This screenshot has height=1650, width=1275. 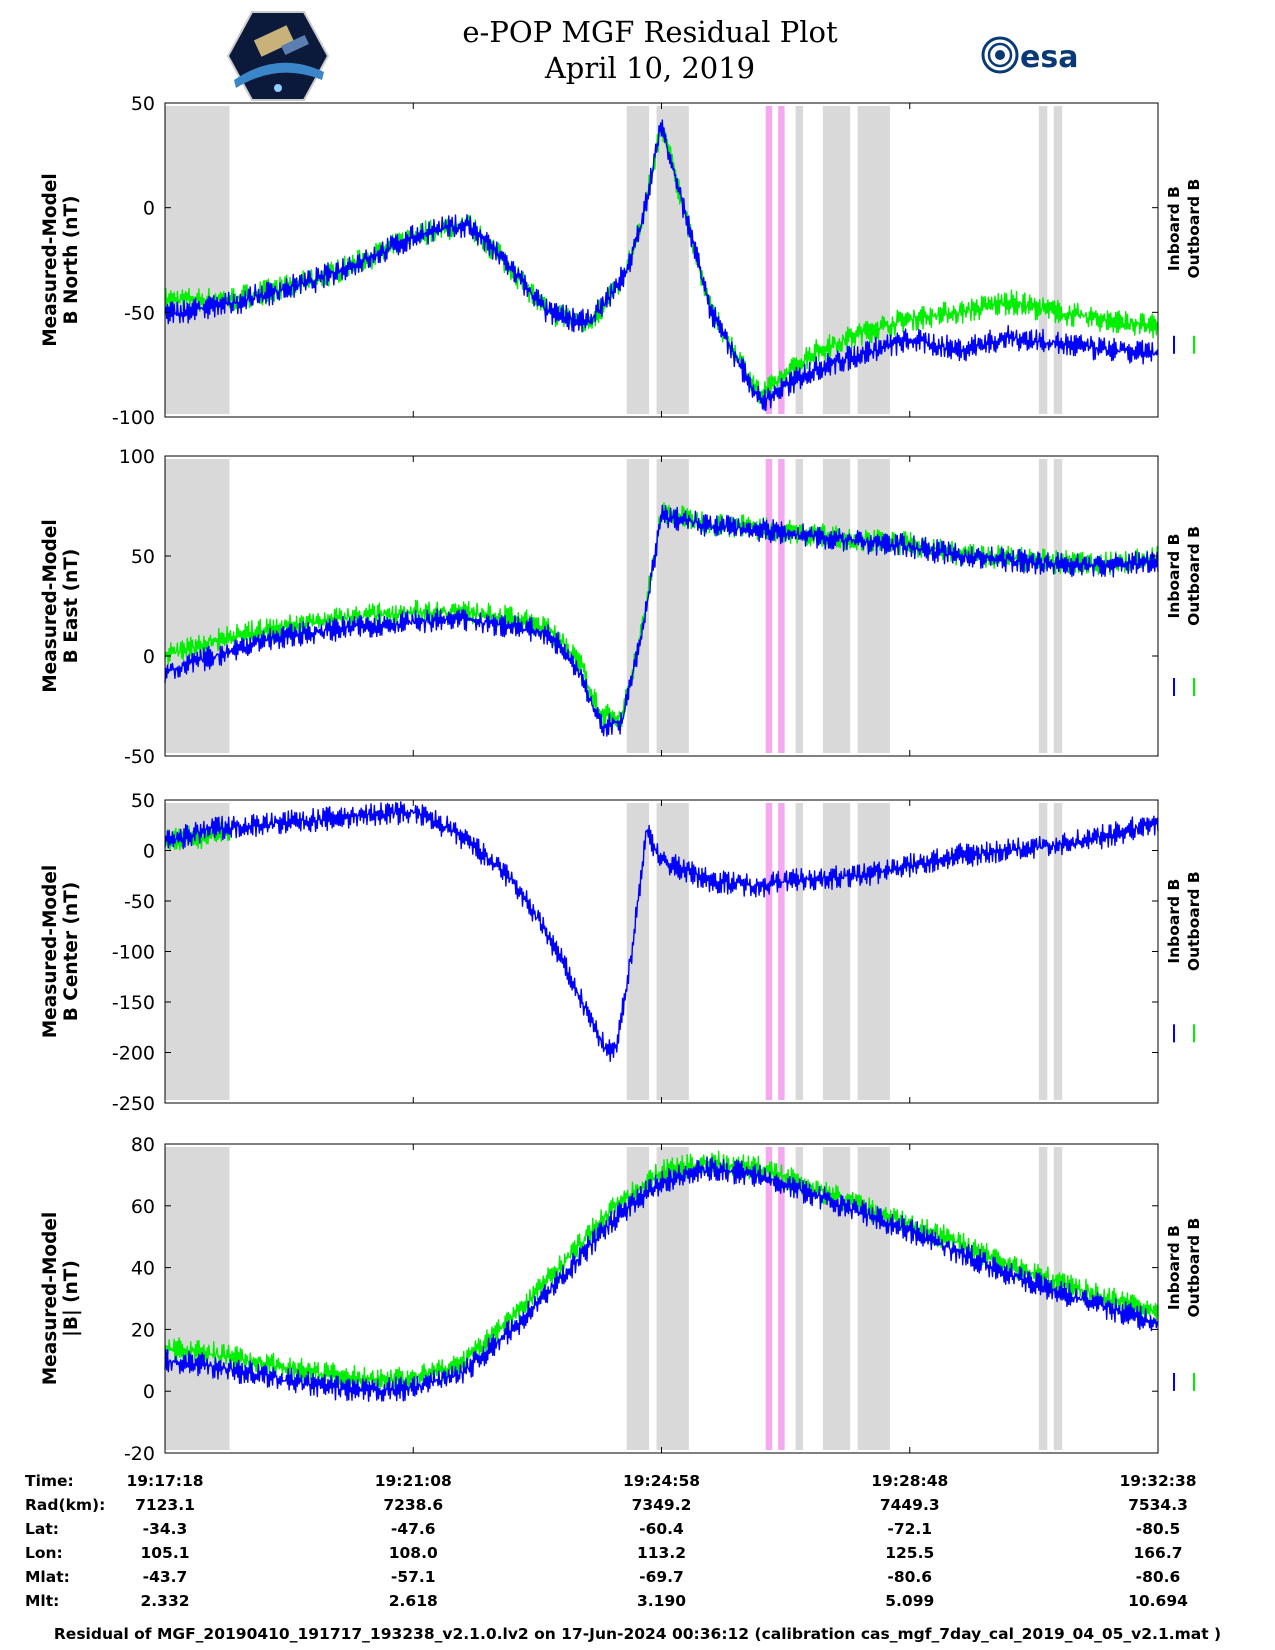 I want to click on ephemeris-value-4-2: -80.5, so click(x=1158, y=1529).